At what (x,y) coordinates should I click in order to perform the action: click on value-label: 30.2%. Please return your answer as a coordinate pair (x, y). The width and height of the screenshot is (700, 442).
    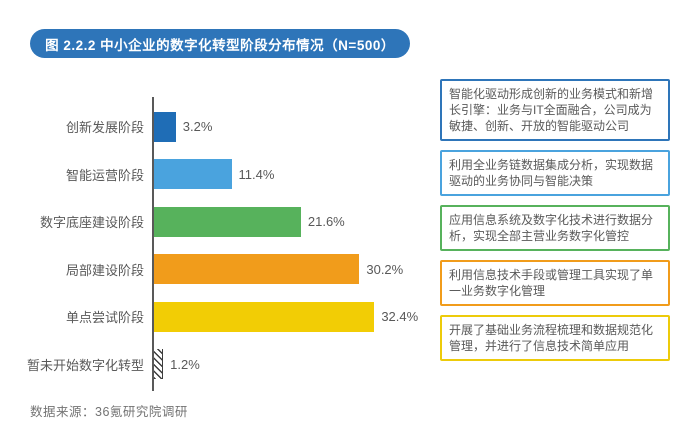
    Looking at the image, I should click on (385, 269).